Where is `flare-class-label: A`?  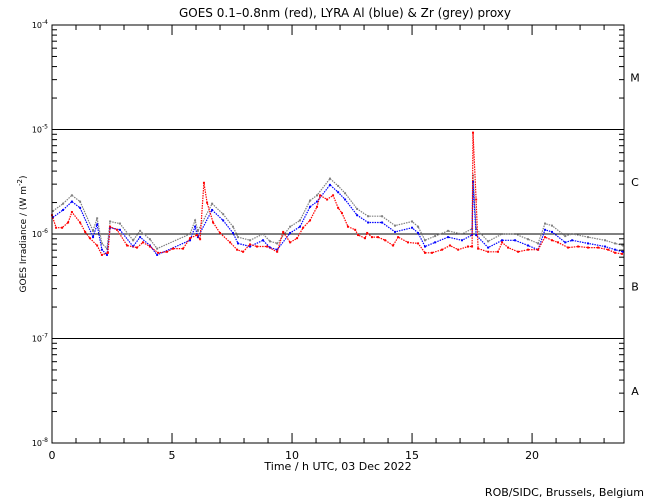 flare-class-label: A is located at coordinates (635, 391).